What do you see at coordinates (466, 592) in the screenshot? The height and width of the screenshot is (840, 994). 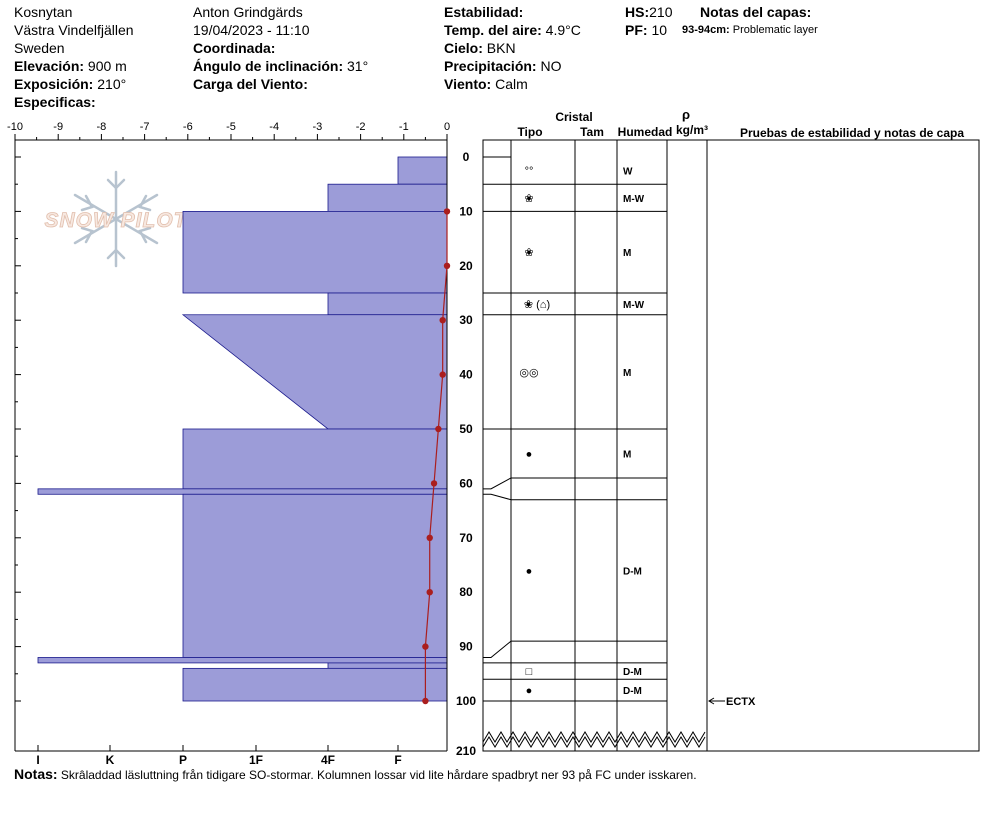 I see `depth-tick-label: 80` at bounding box center [466, 592].